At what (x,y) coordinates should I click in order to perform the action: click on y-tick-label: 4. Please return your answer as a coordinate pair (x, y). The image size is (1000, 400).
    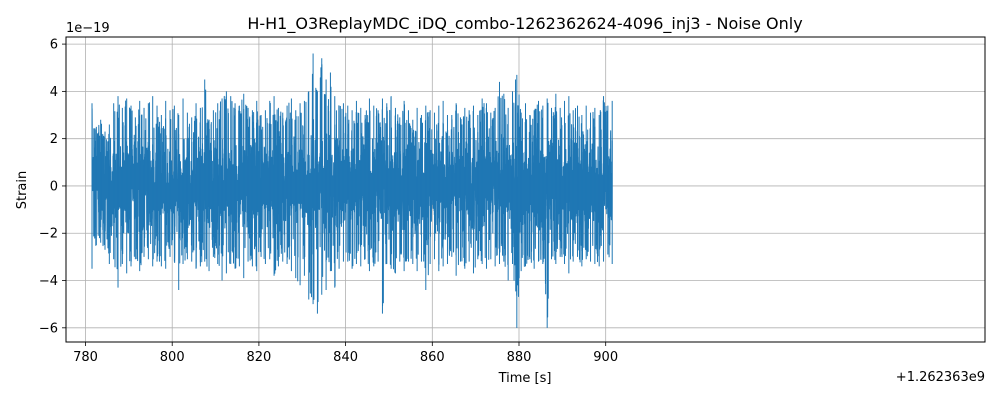
    Looking at the image, I should click on (54, 92).